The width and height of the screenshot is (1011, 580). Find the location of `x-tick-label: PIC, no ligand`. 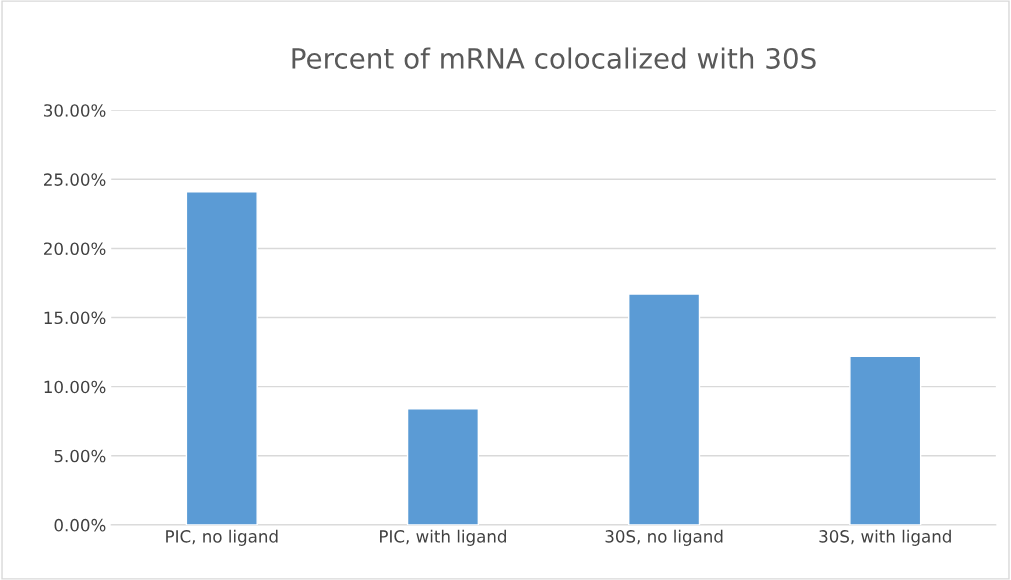

x-tick-label: PIC, no ligand is located at coordinates (222, 537).